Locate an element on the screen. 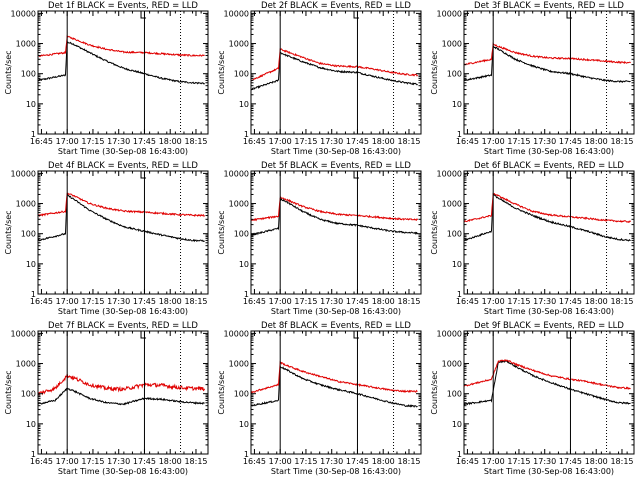  panel-title: Det 8f BLACK = Events, RED = LLD is located at coordinates (336, 326).